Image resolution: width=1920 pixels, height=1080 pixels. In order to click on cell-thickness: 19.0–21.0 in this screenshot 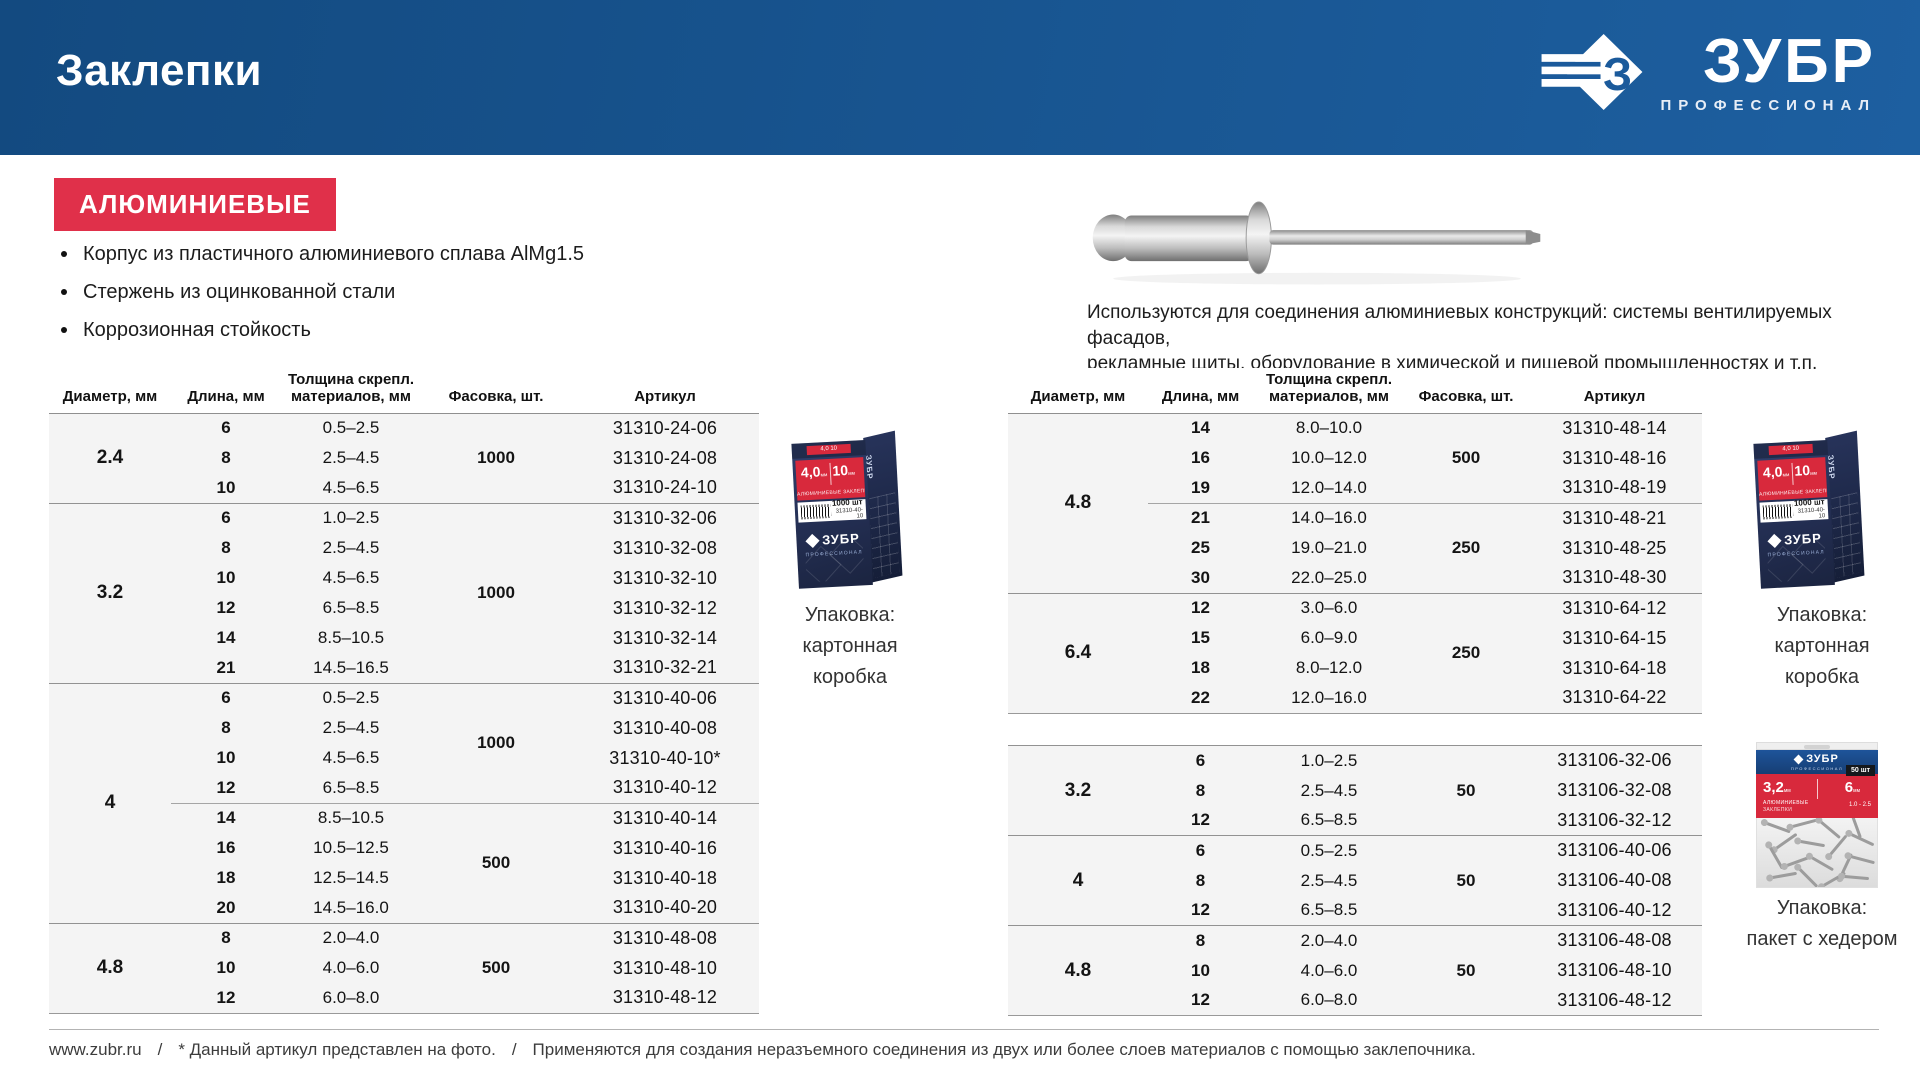, I will do `click(1329, 547)`.